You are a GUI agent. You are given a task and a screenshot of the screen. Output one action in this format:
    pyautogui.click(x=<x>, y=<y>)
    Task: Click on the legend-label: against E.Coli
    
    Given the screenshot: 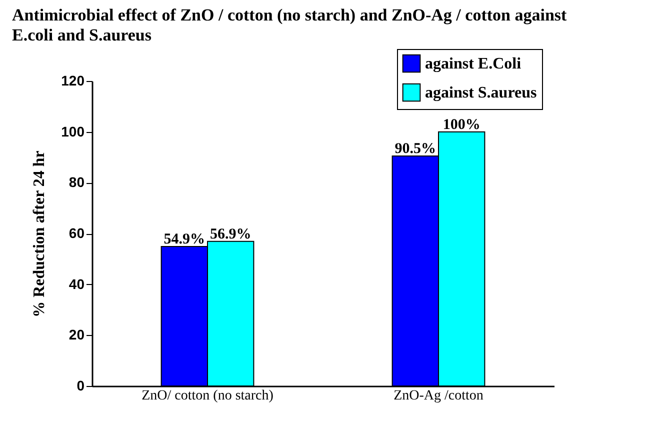 What is the action you would take?
    pyautogui.click(x=473, y=64)
    